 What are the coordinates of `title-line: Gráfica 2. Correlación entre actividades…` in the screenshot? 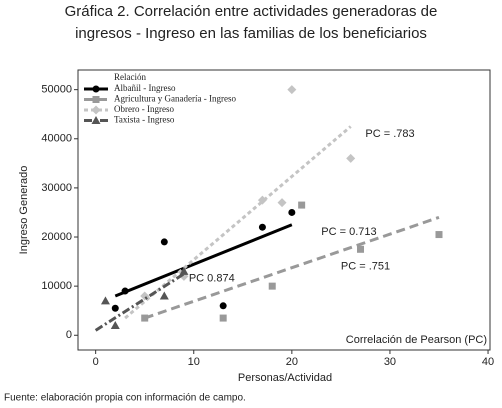 It's located at (251, 11).